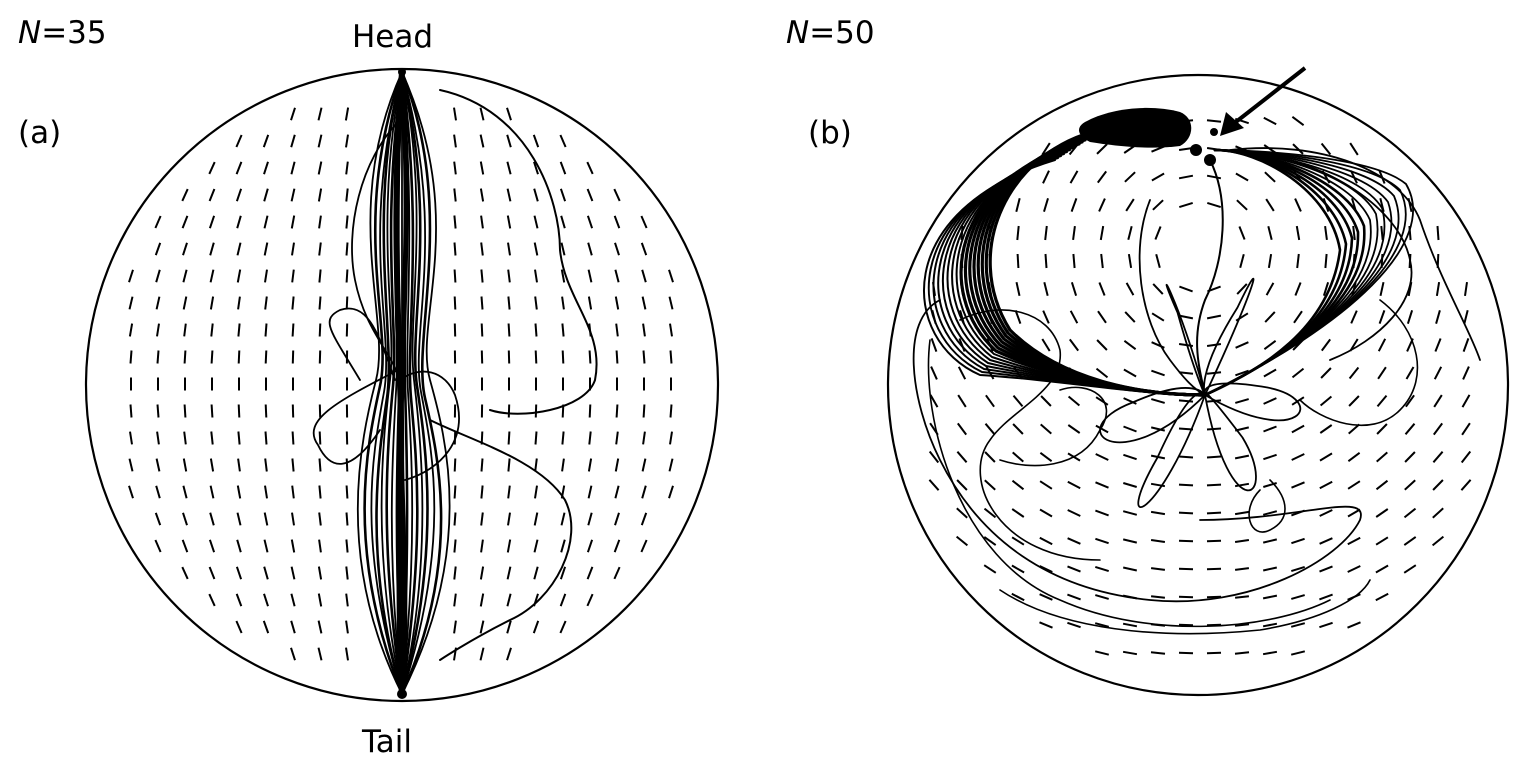 This screenshot has width=1521, height=776. Describe the element at coordinates (1135, 127) in the screenshot. I see `panel-b-dense-cluster` at that location.